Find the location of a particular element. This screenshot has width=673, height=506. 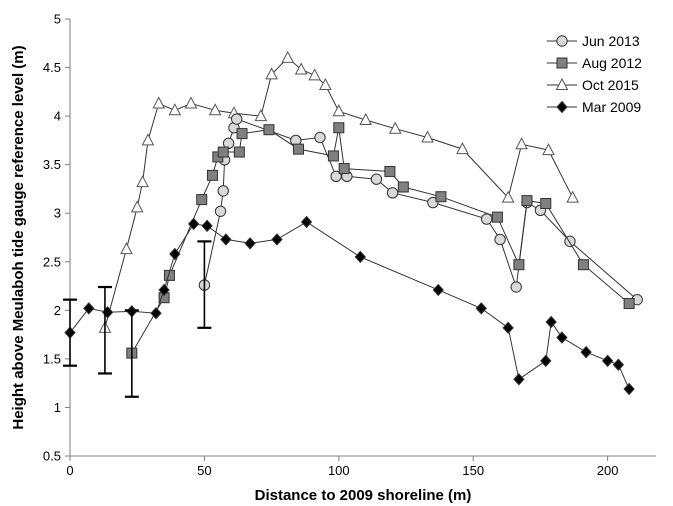

legend-item-mar-2009: Mar 2009 is located at coordinates (594, 107).